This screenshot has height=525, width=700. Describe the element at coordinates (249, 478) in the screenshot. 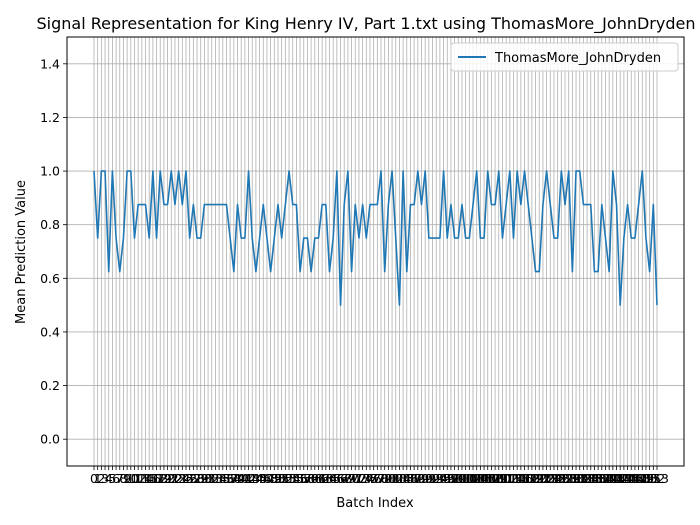

I see `x-tick-label: 42` at that location.